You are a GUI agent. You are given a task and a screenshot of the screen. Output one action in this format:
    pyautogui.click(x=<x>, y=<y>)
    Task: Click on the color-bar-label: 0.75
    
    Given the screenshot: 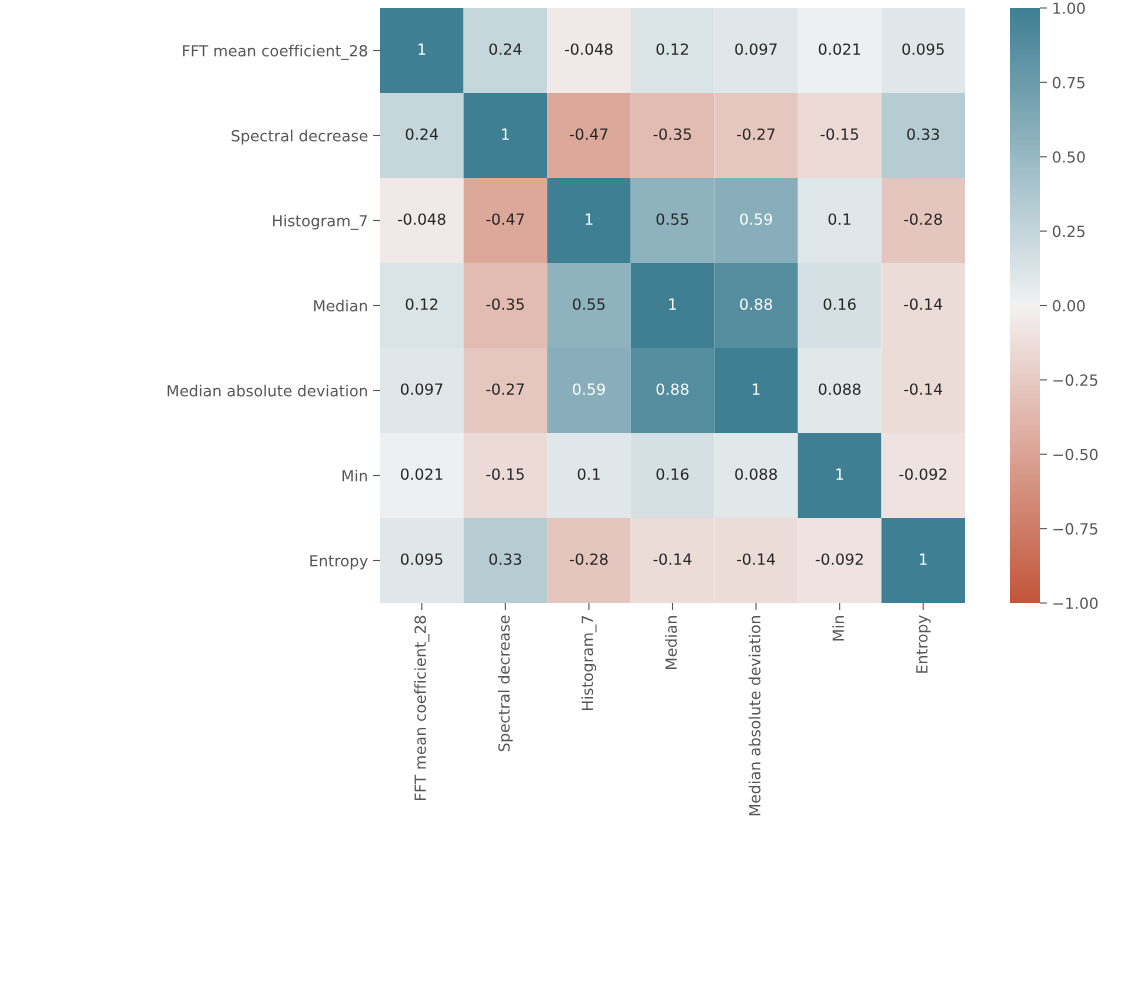 What is the action you would take?
    pyautogui.click(x=1068, y=82)
    